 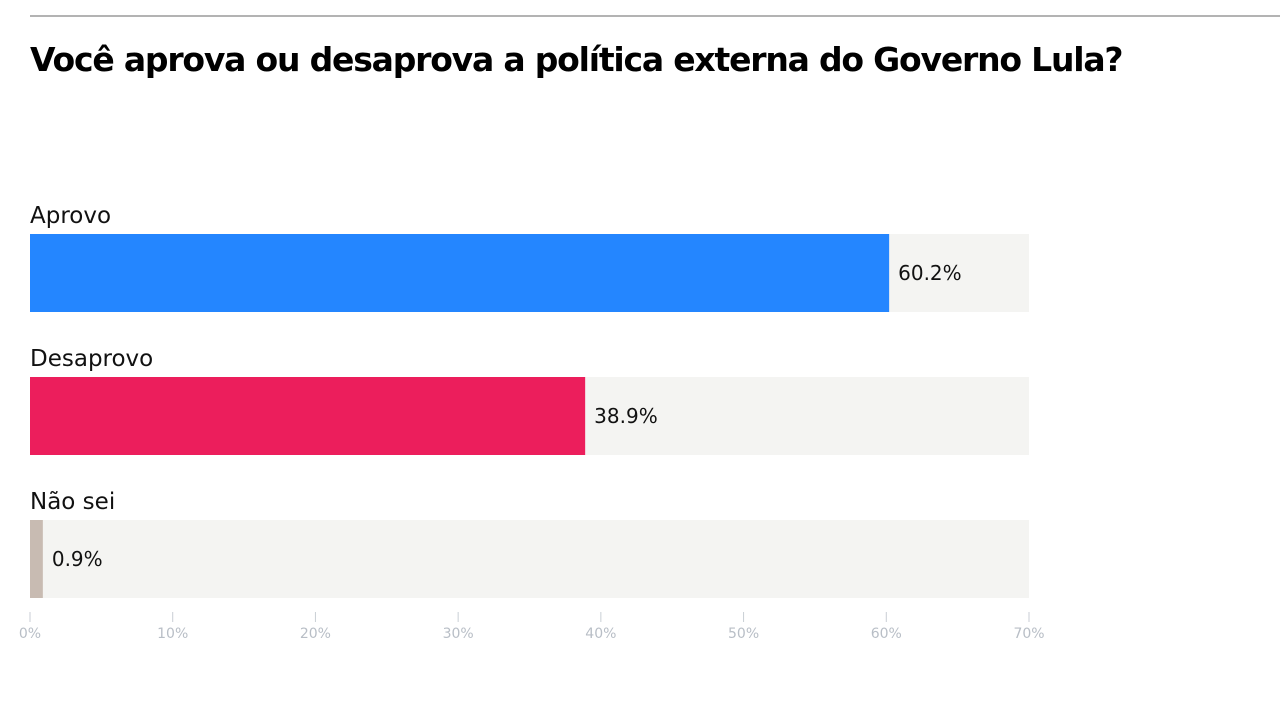 What do you see at coordinates (315, 634) in the screenshot?
I see `x-tick-label: 20%` at bounding box center [315, 634].